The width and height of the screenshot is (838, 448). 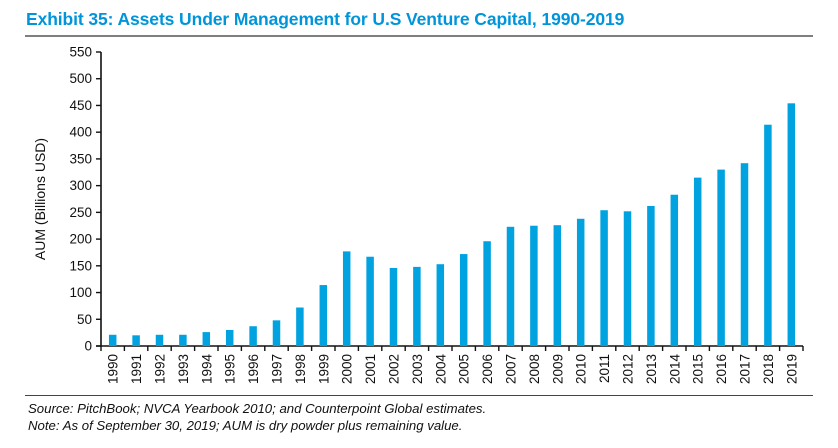 What do you see at coordinates (581, 369) in the screenshot?
I see `x-tick-label: 2010` at bounding box center [581, 369].